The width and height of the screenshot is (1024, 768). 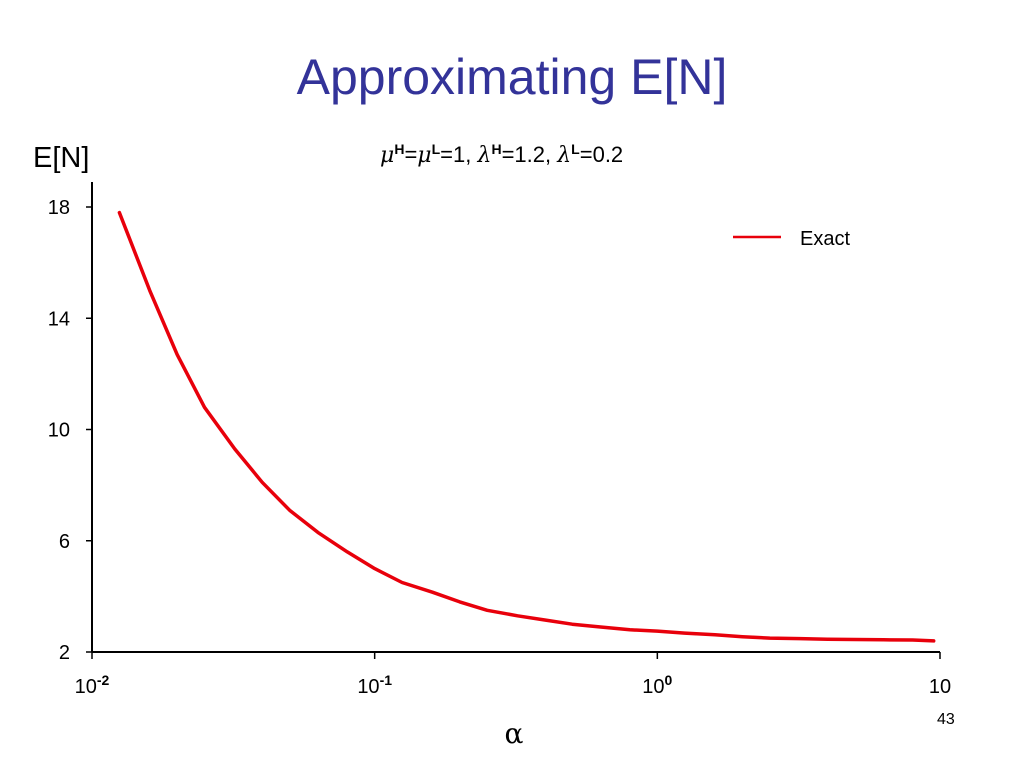 I want to click on y-tick-label: 2, so click(x=64, y=653).